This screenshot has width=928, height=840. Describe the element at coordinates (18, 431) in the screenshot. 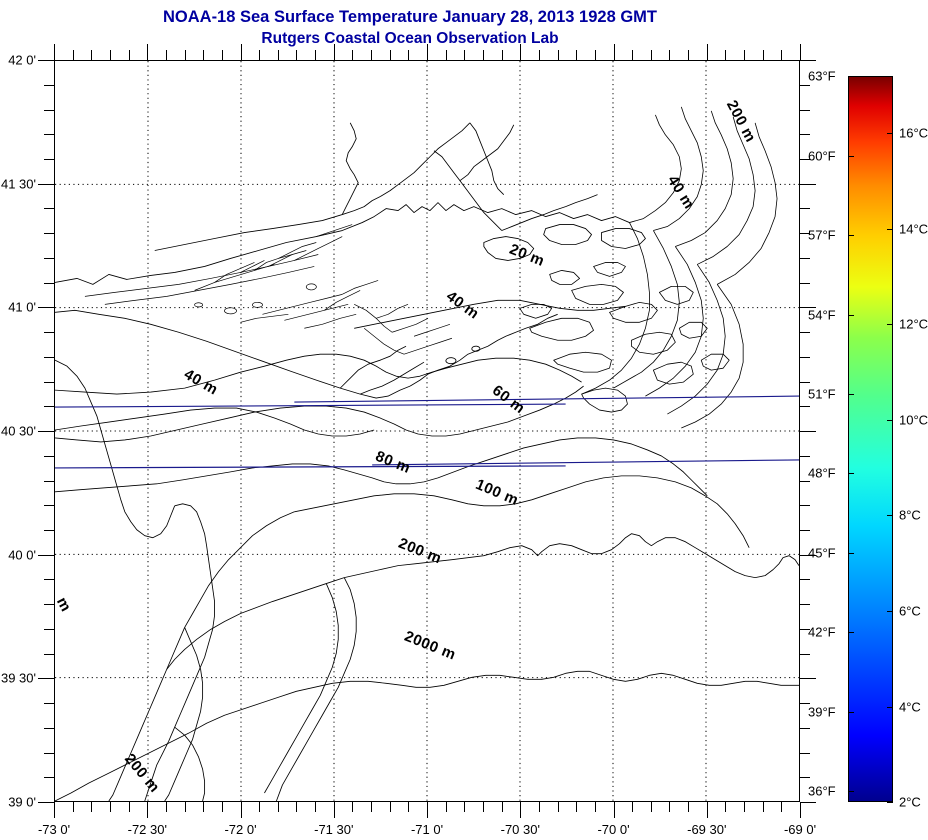

I see `lat-label: 40 30'` at that location.